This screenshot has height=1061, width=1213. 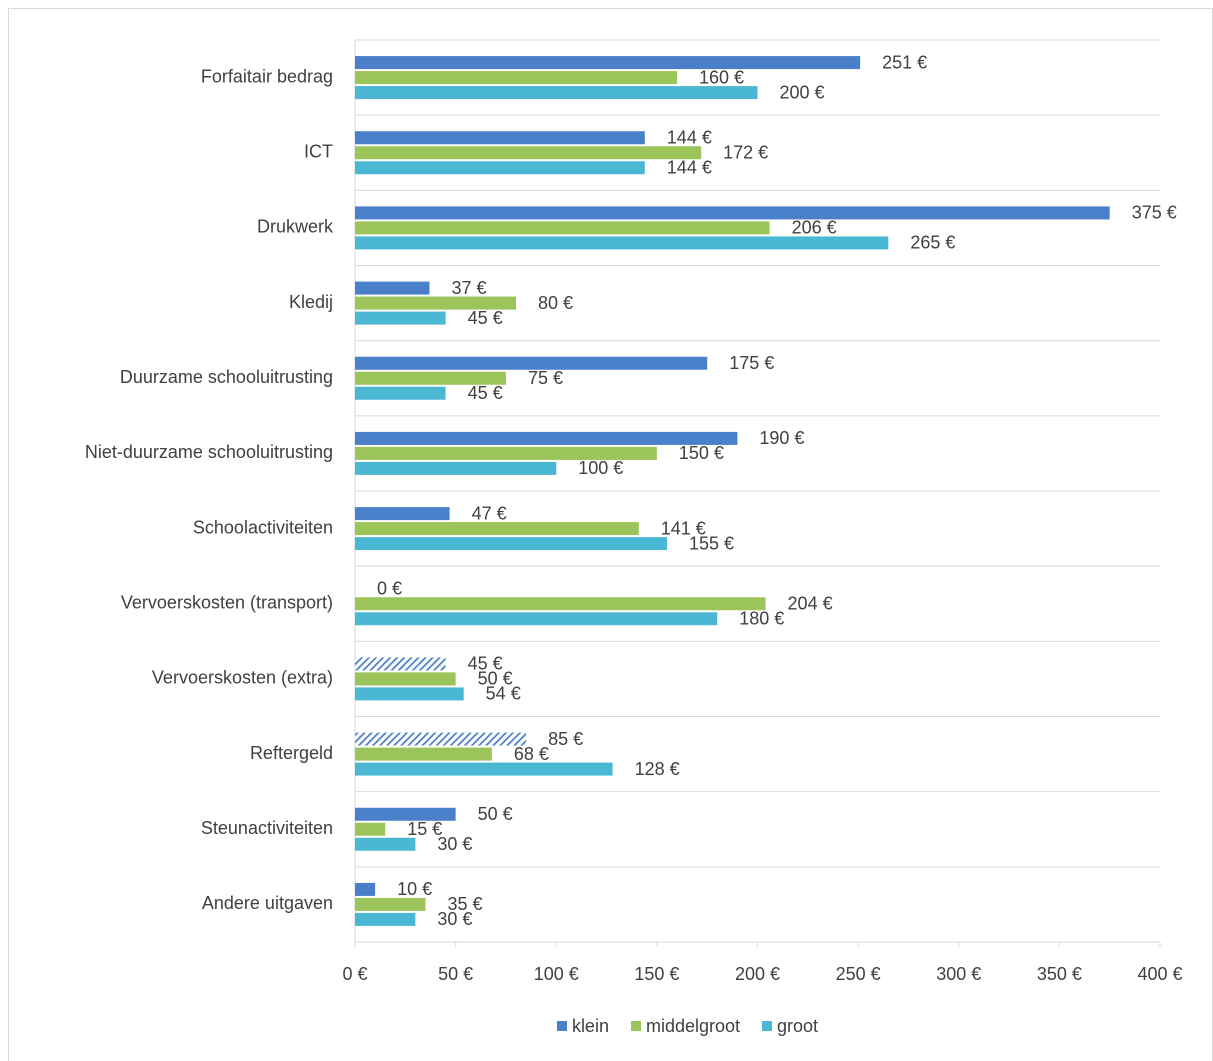 I want to click on x-tick-label: 50 €, so click(x=455, y=974).